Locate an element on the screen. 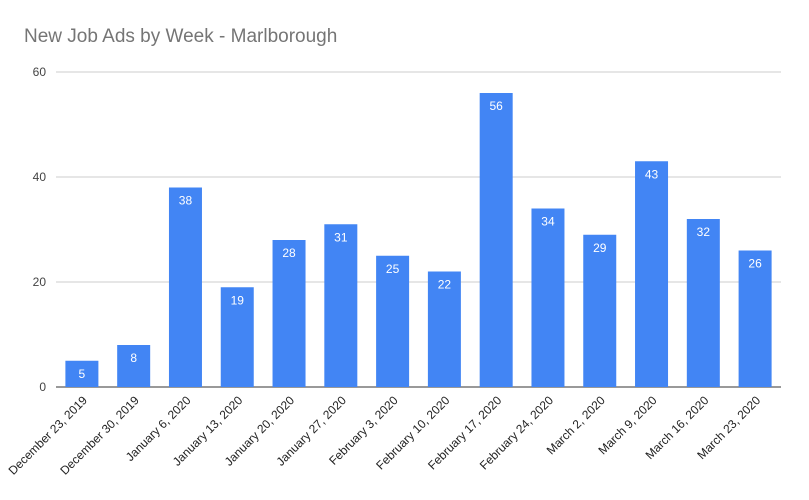 The height and width of the screenshot is (500, 809). y-tick-label: 0 is located at coordinates (42, 387).